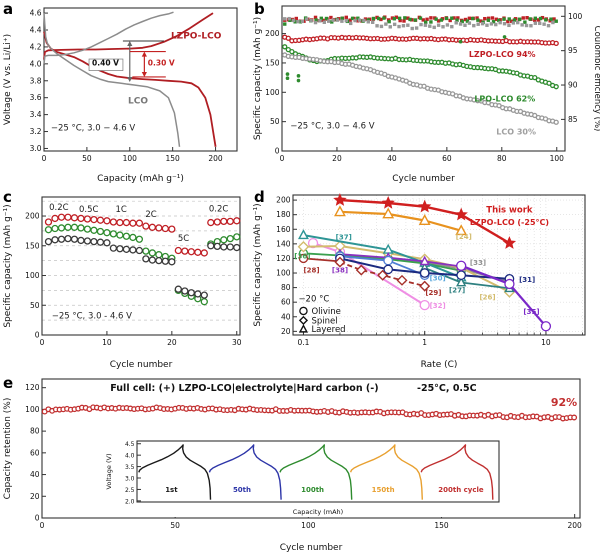 The height and width of the screenshot is (556, 600). I want to click on svg-text: [37], so click(344, 237).